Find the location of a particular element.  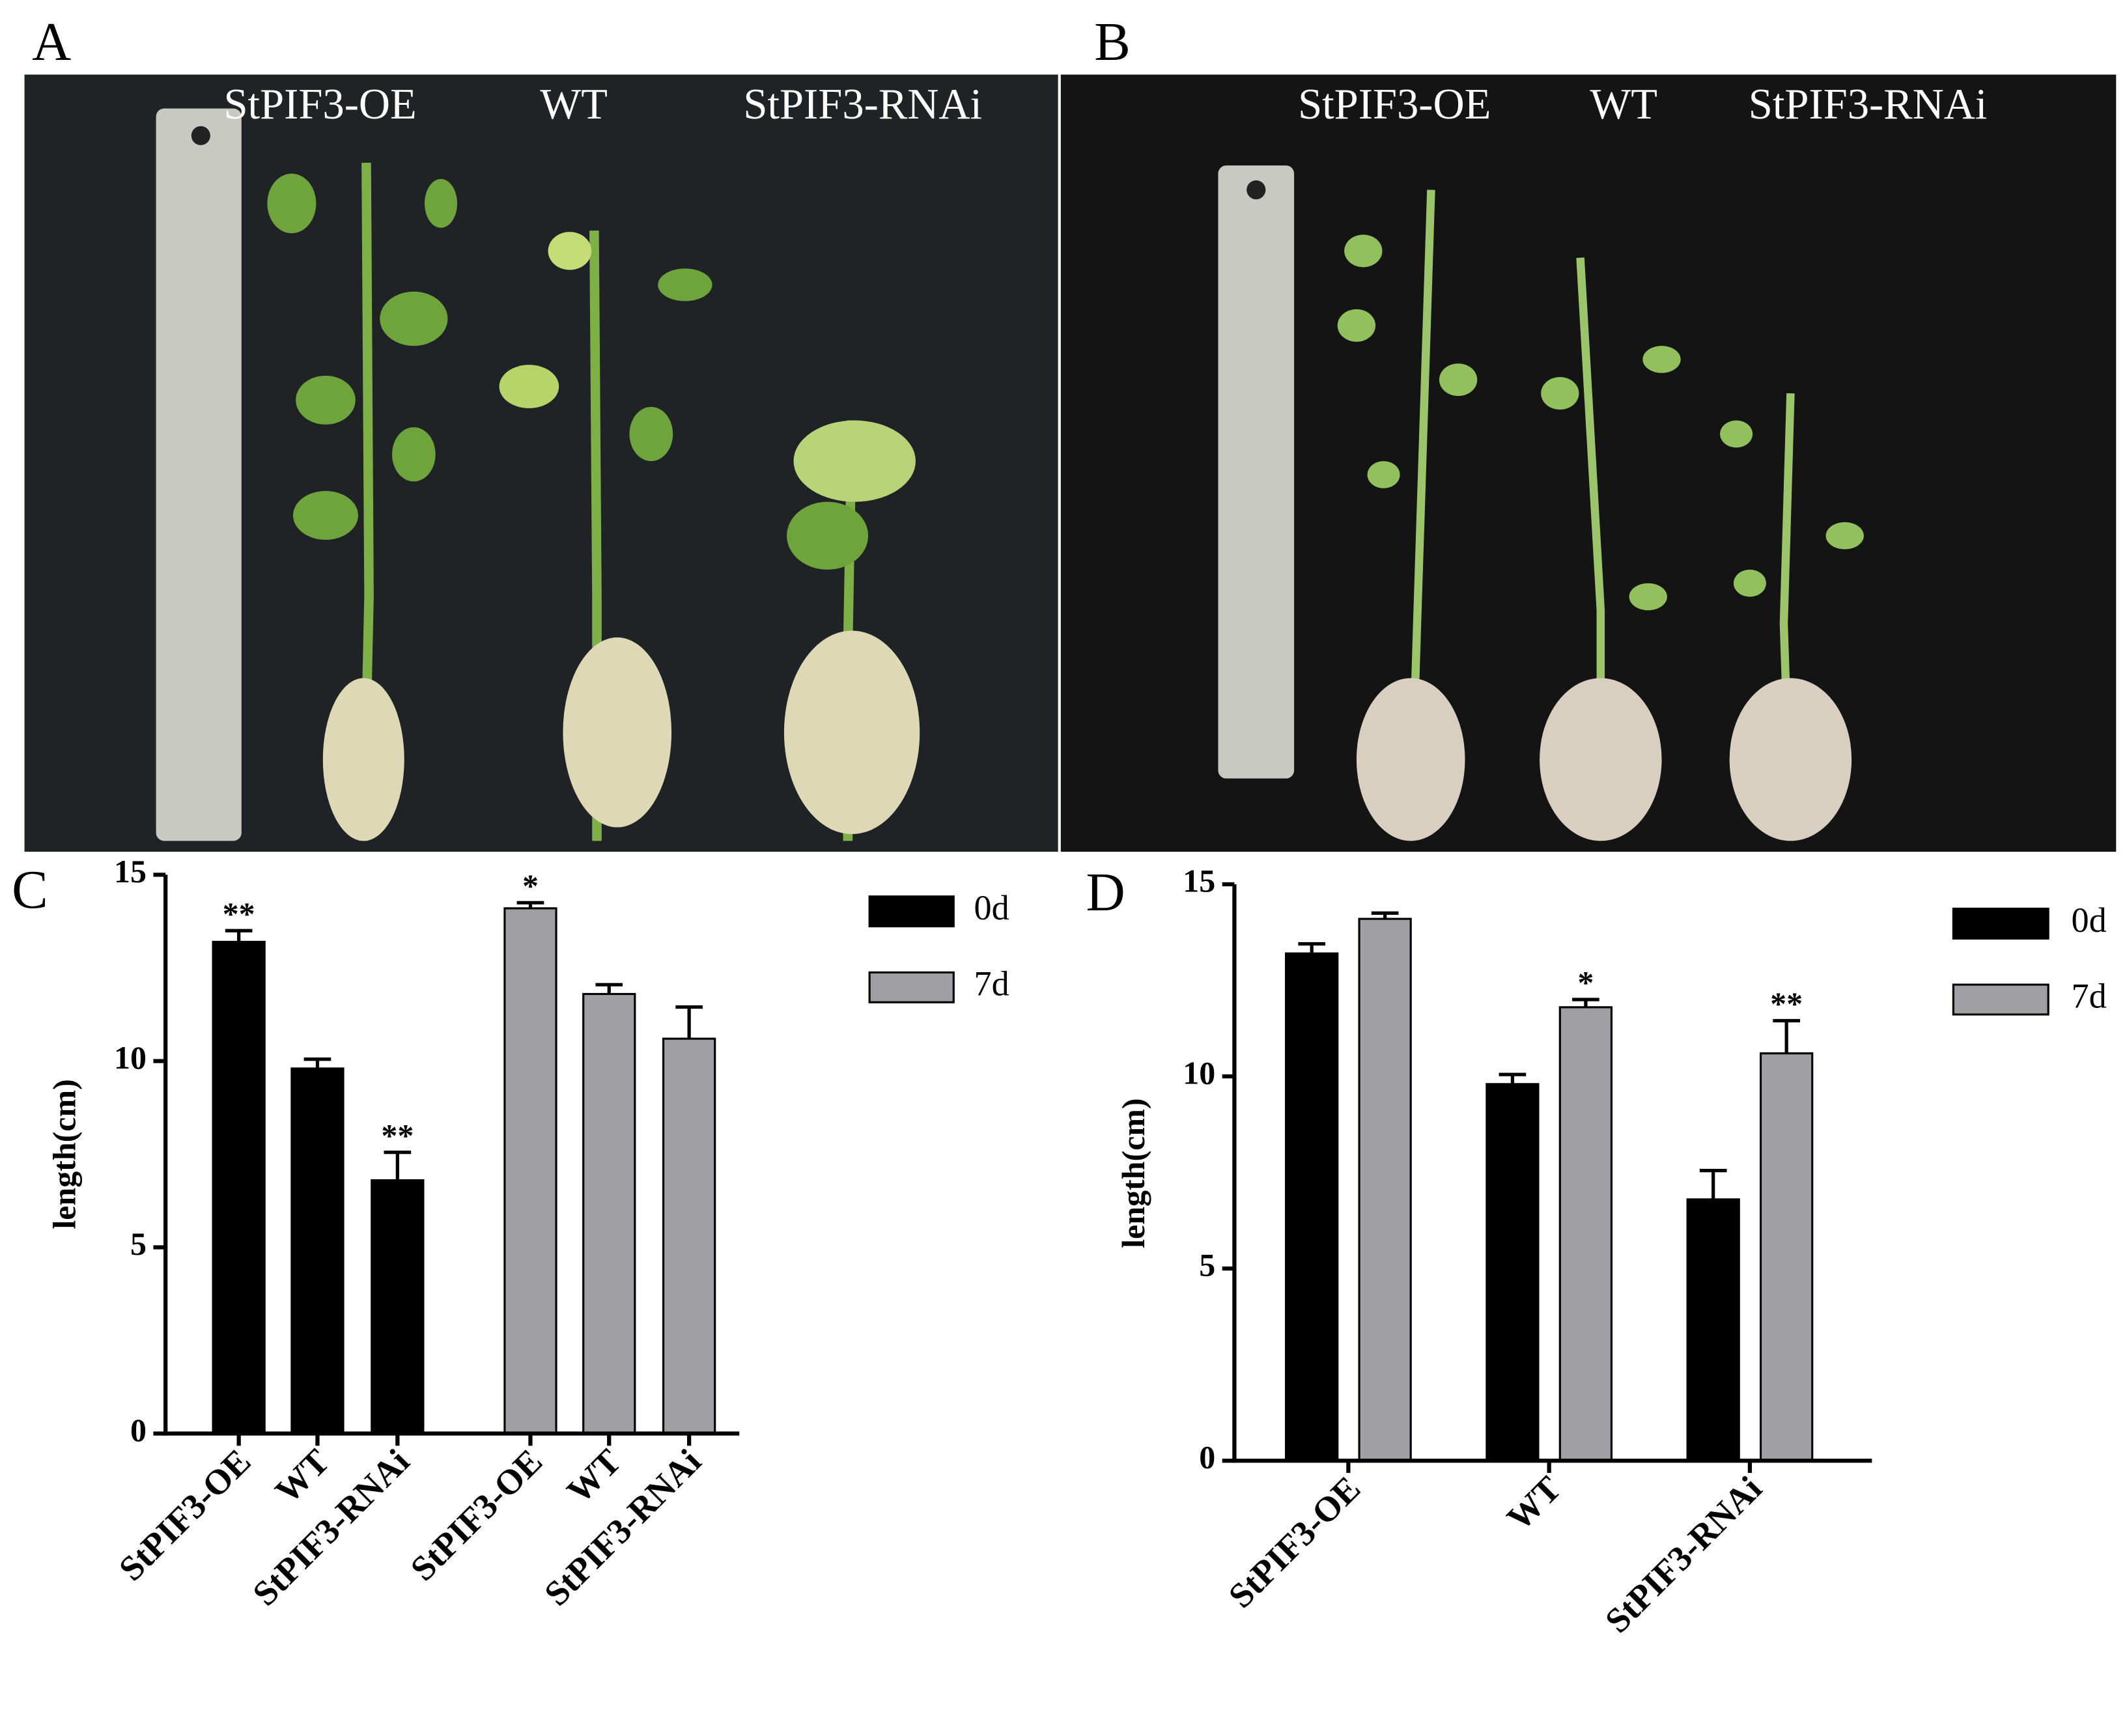

panel-label: A is located at coordinates (52, 42).